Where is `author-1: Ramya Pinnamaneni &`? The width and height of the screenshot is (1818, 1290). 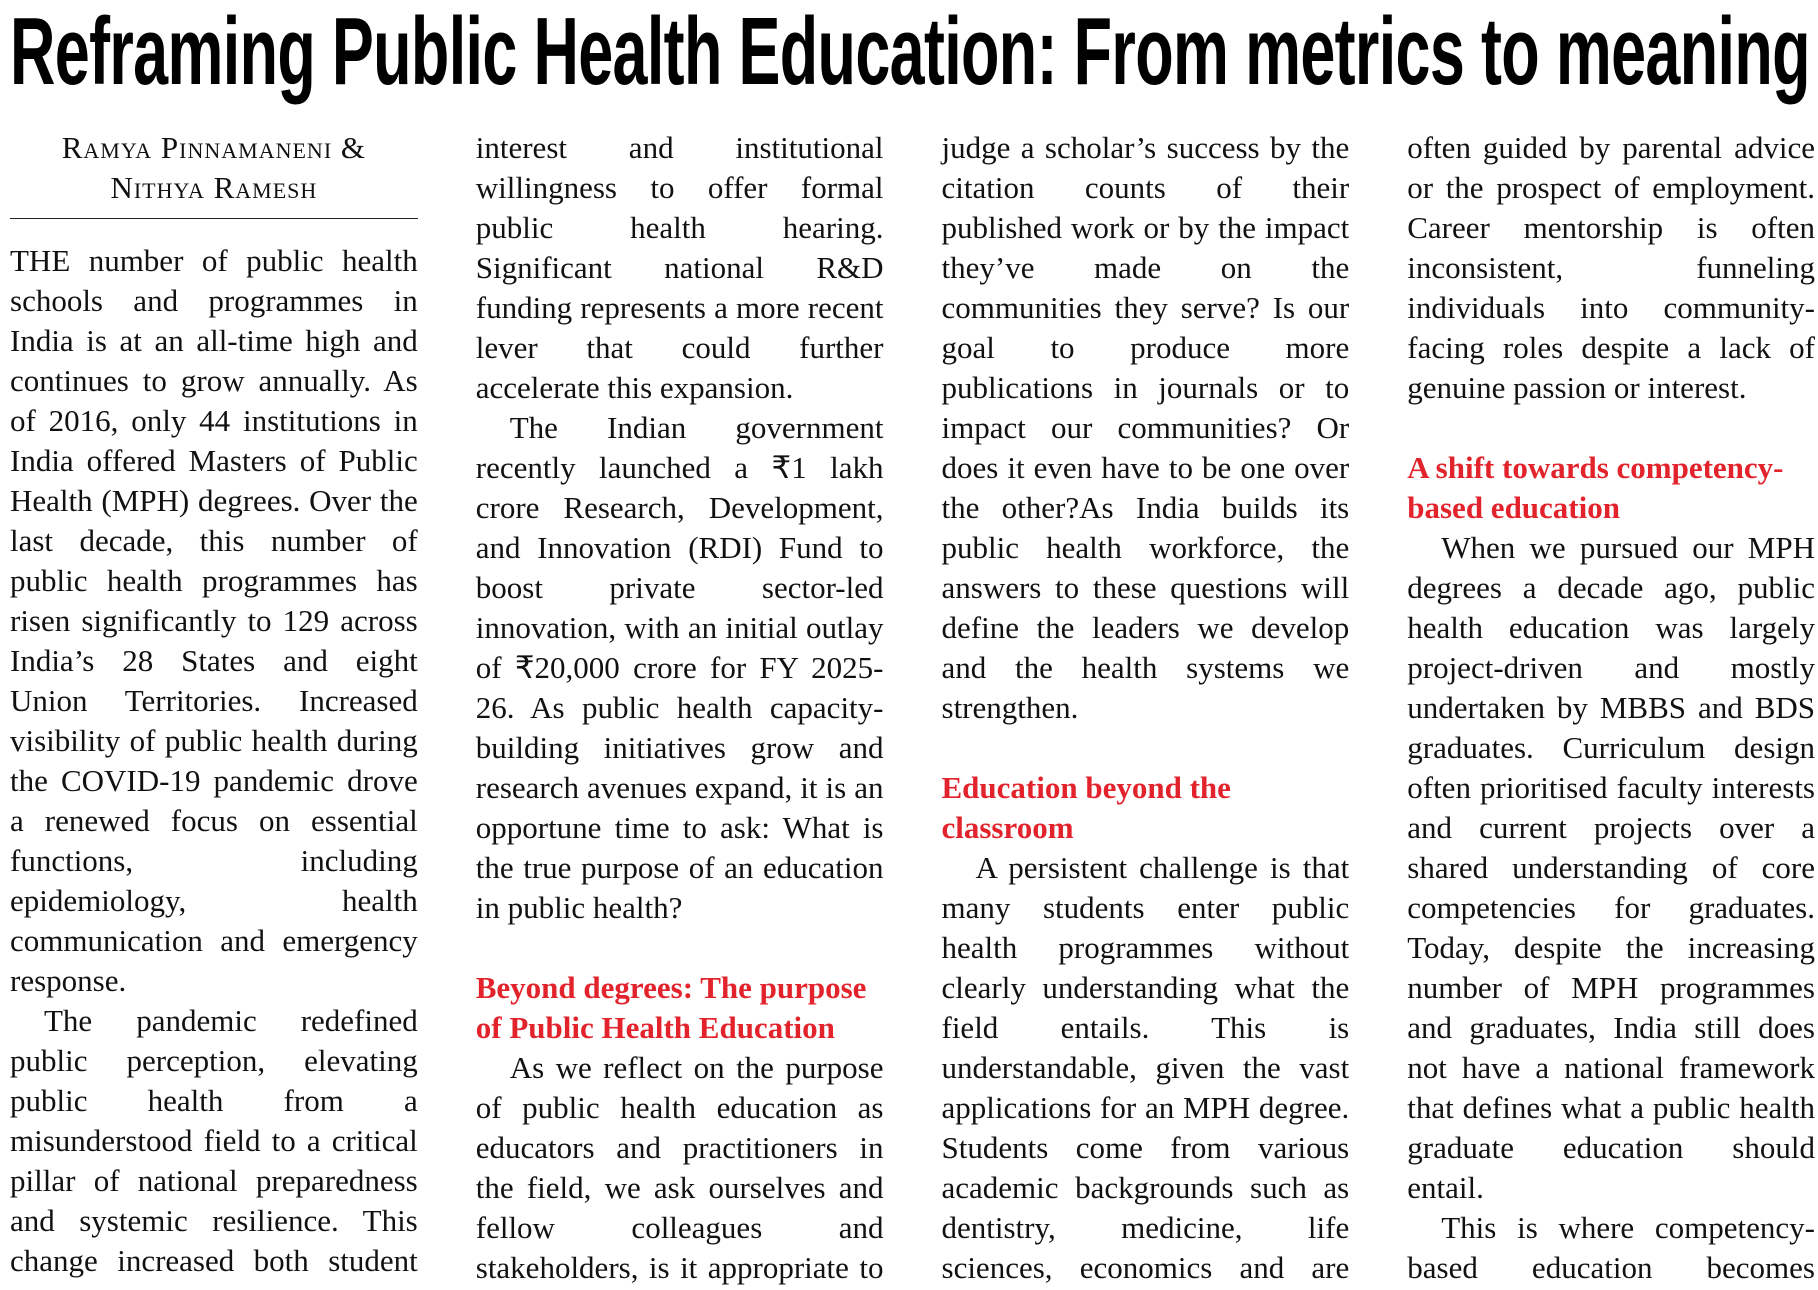
author-1: Ramya Pinnamaneni & is located at coordinates (214, 147).